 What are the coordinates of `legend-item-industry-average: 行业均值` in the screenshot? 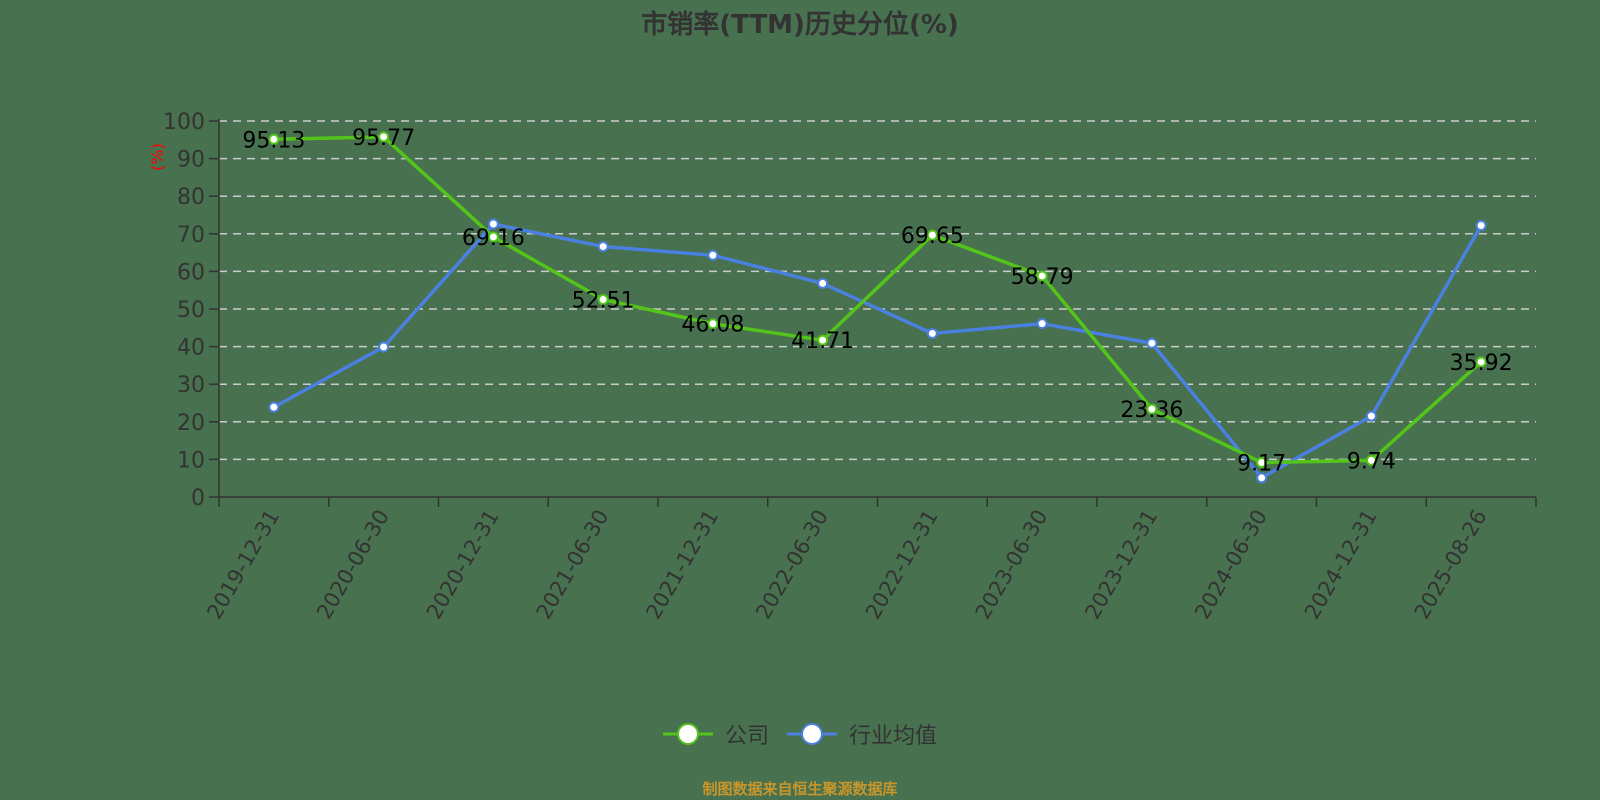 It's located at (862, 734).